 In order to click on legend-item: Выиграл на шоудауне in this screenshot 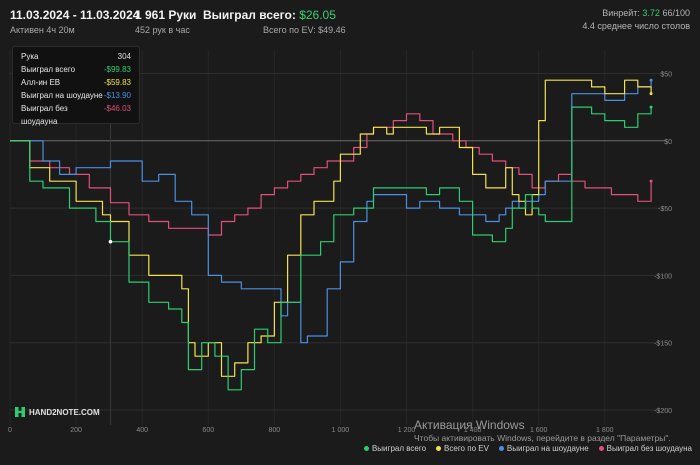, I will do `click(543, 448)`.